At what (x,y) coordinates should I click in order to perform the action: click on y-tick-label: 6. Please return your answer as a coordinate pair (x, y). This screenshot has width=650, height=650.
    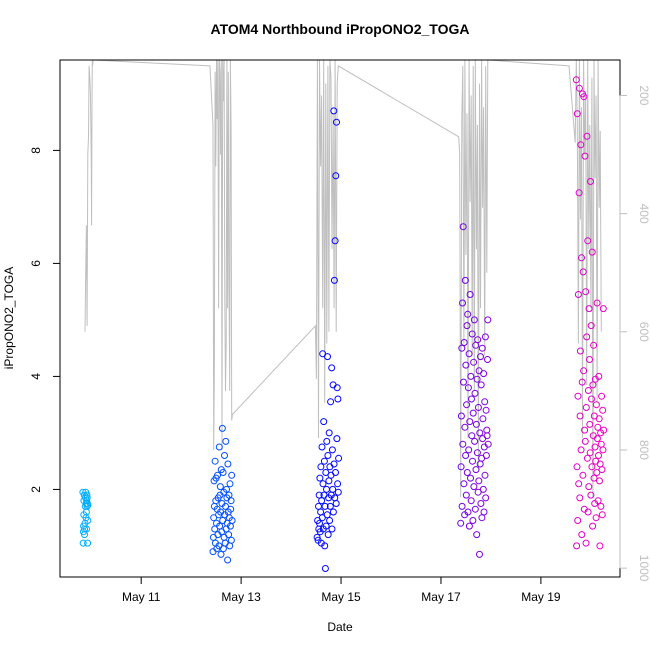
    Looking at the image, I should click on (36, 263).